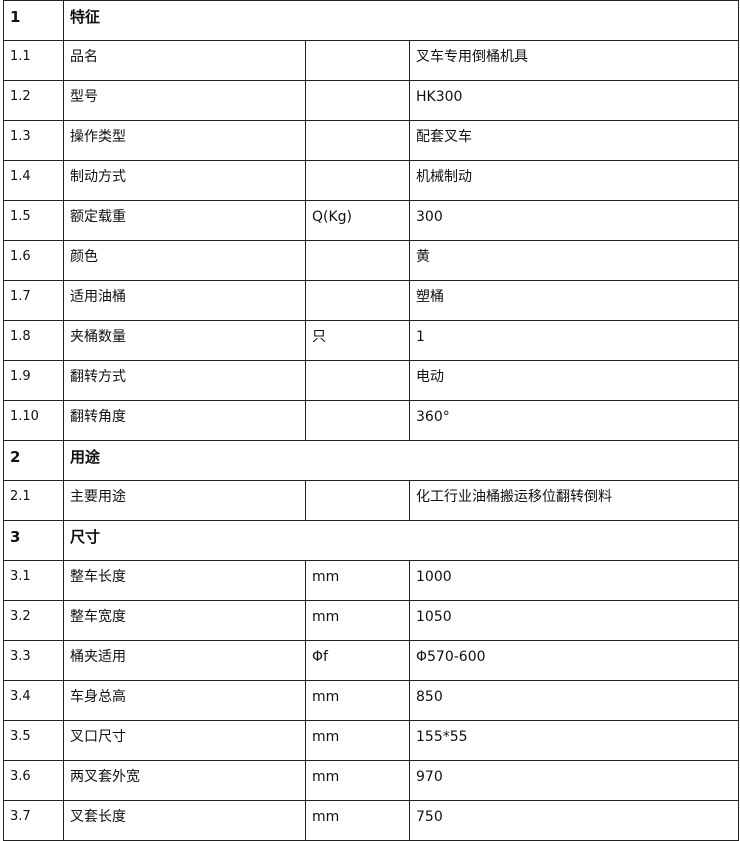 The image size is (740, 841). I want to click on item-value: 机械制动, so click(574, 180).